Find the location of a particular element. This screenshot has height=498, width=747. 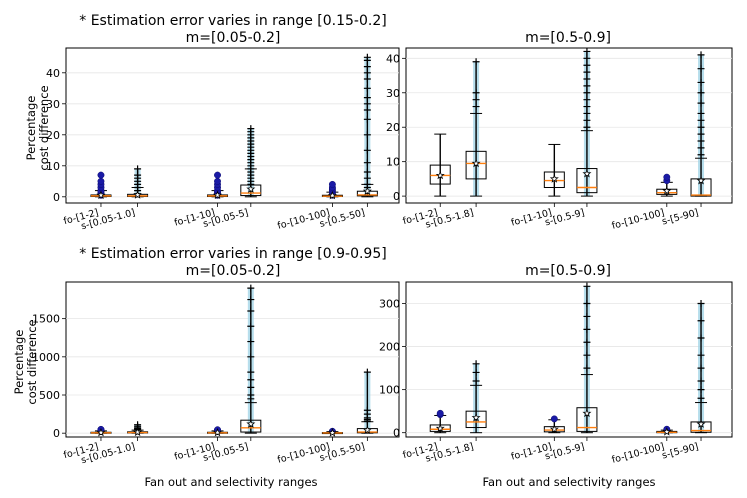

panel-4-ytick-label: 100 is located at coordinates (389, 390).